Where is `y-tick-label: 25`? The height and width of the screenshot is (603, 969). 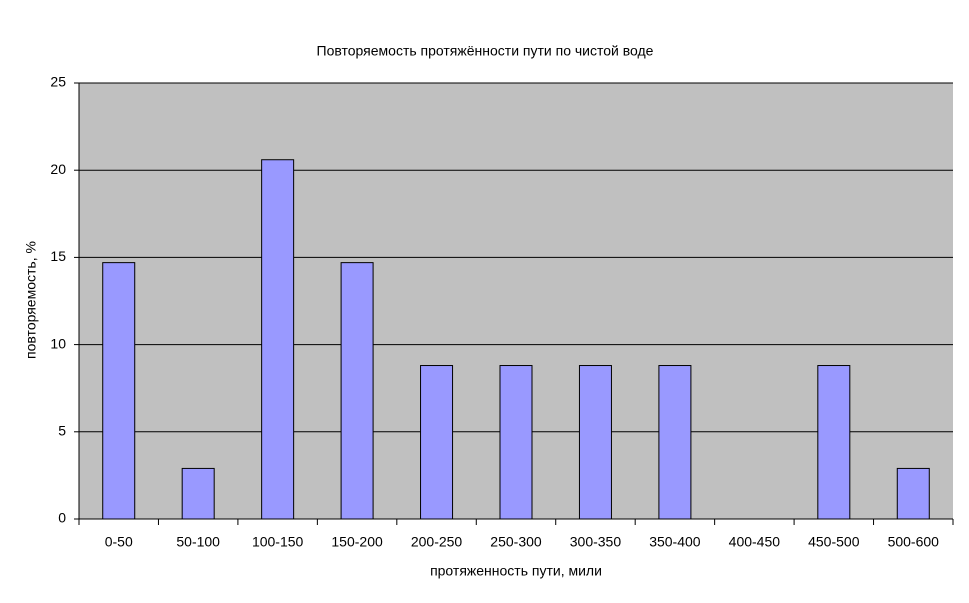
y-tick-label: 25 is located at coordinates (58, 82).